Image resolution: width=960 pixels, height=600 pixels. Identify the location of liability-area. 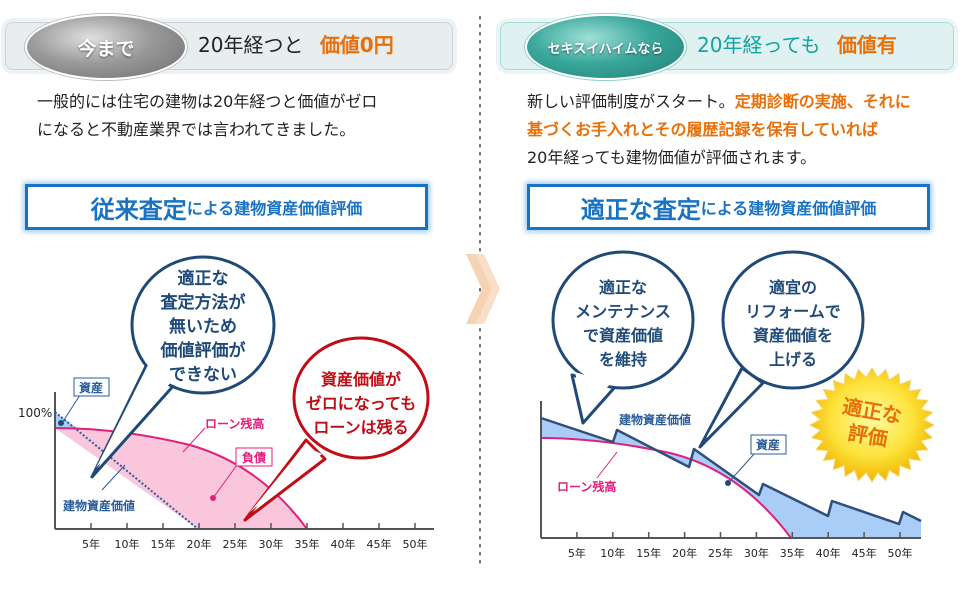
(181, 478).